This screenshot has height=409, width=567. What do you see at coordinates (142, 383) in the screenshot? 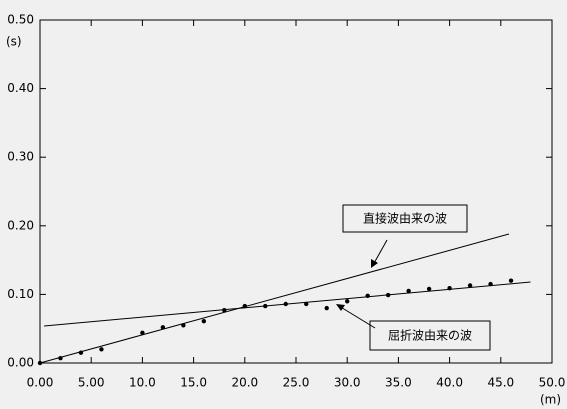
I see `x-tick-label: 10.0` at bounding box center [142, 383].